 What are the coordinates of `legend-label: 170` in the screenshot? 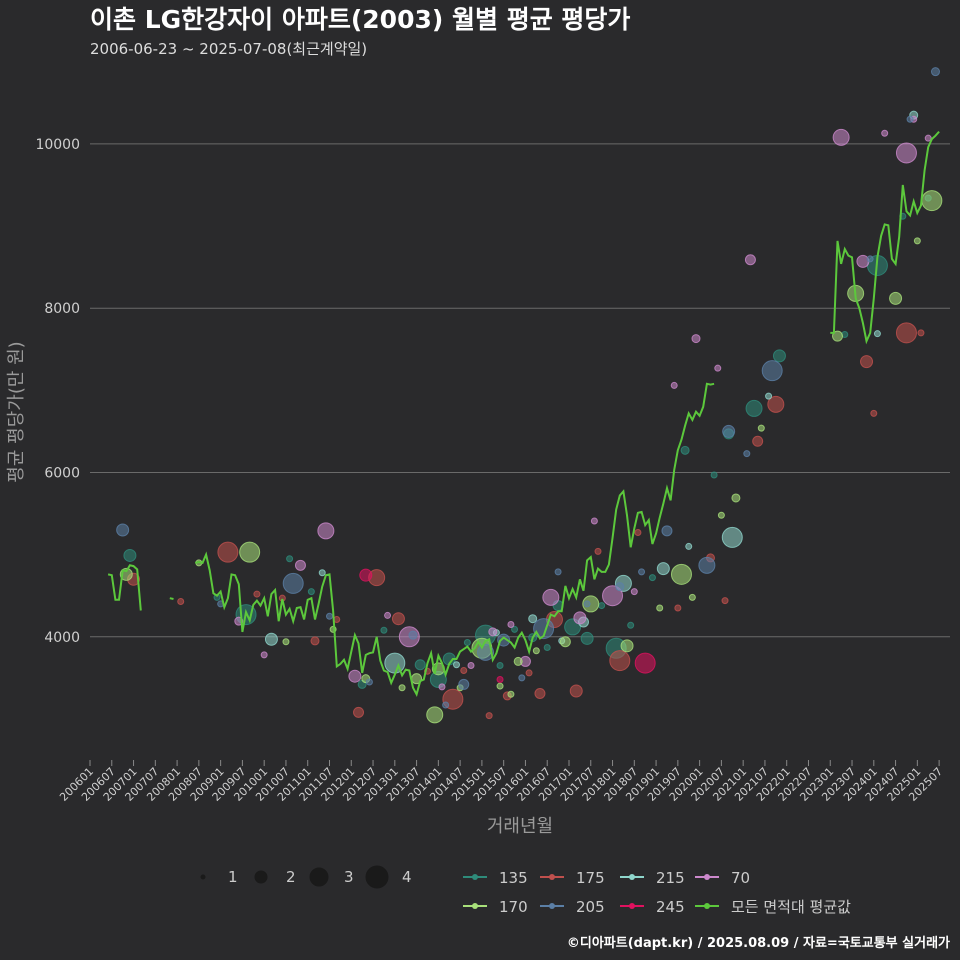 It's located at (513, 907).